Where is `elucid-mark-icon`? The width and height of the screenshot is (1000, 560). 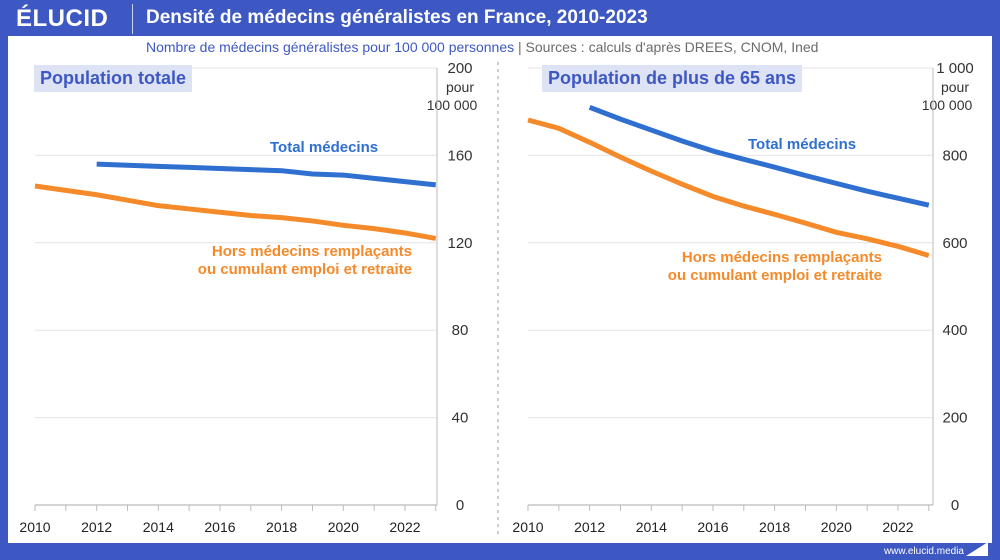 elucid-mark-icon is located at coordinates (977, 549).